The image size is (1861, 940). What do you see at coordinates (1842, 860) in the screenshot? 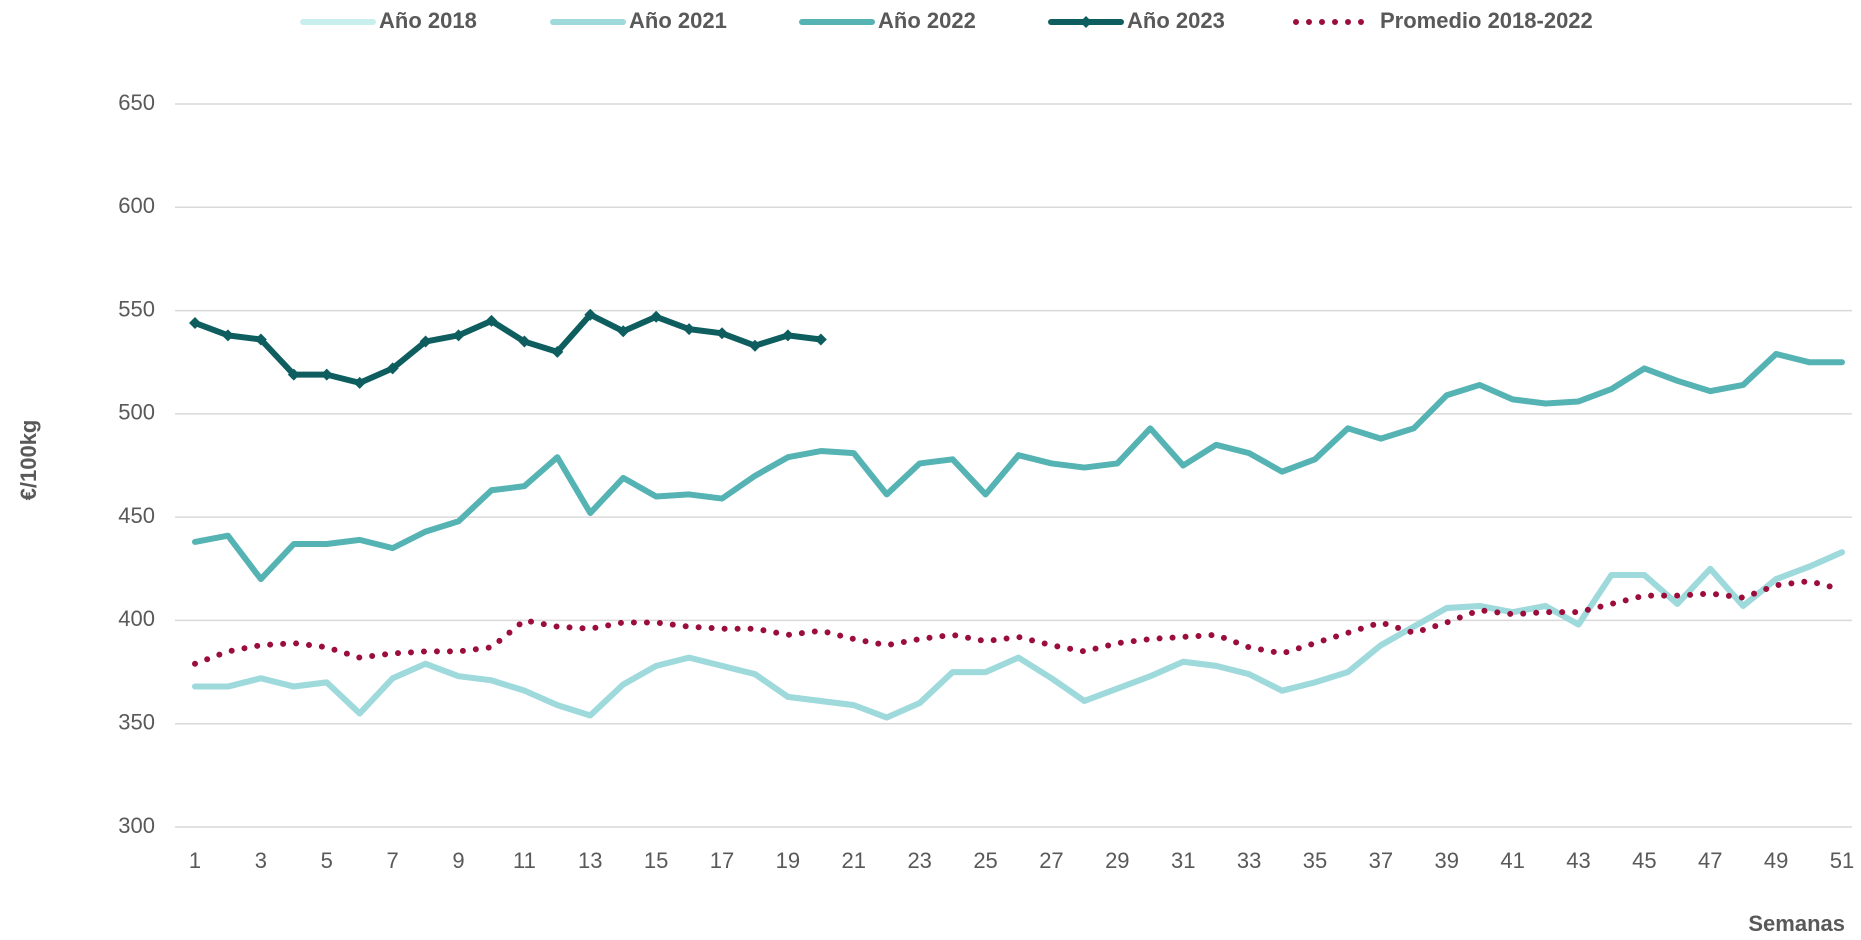
I see `x-tick-label: 51` at bounding box center [1842, 860].